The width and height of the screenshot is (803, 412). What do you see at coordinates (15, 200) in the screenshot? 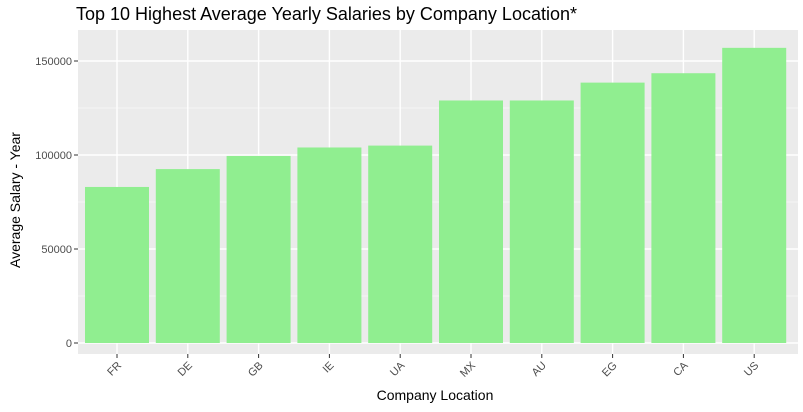
I see `y-axis-label: Average Salary - Year` at bounding box center [15, 200].